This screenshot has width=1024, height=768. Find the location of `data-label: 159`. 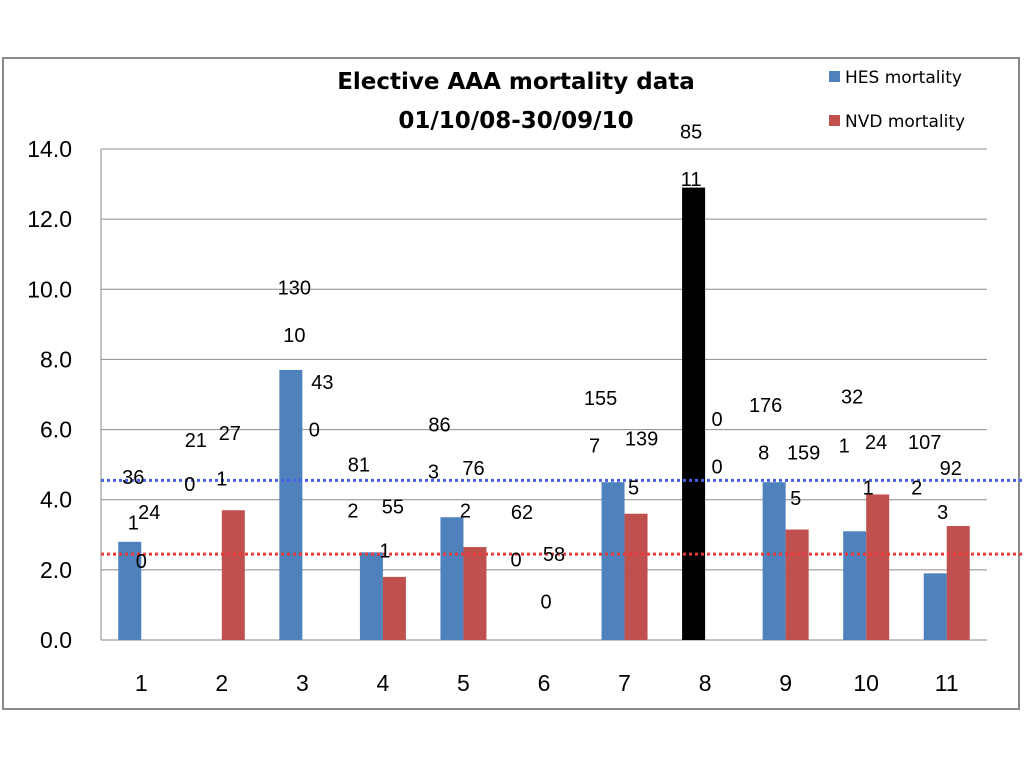

data-label: 159 is located at coordinates (803, 453).